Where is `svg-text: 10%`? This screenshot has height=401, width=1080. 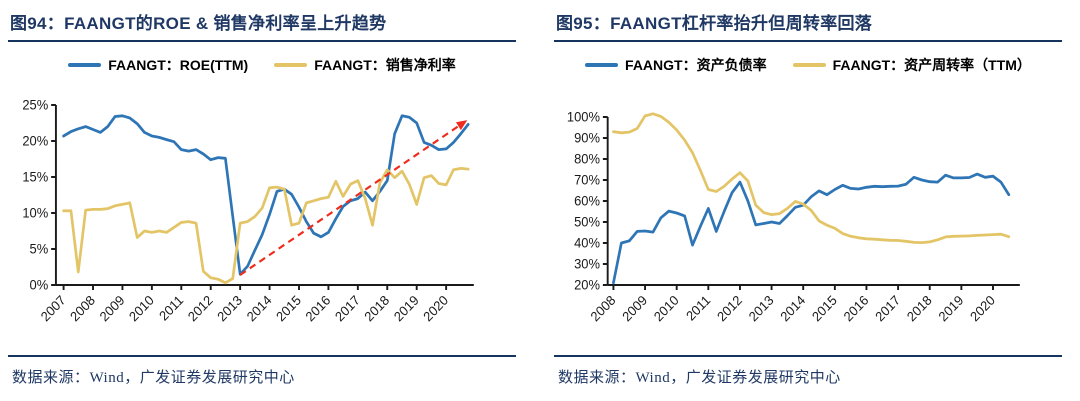 svg-text: 10% is located at coordinates (35, 212).